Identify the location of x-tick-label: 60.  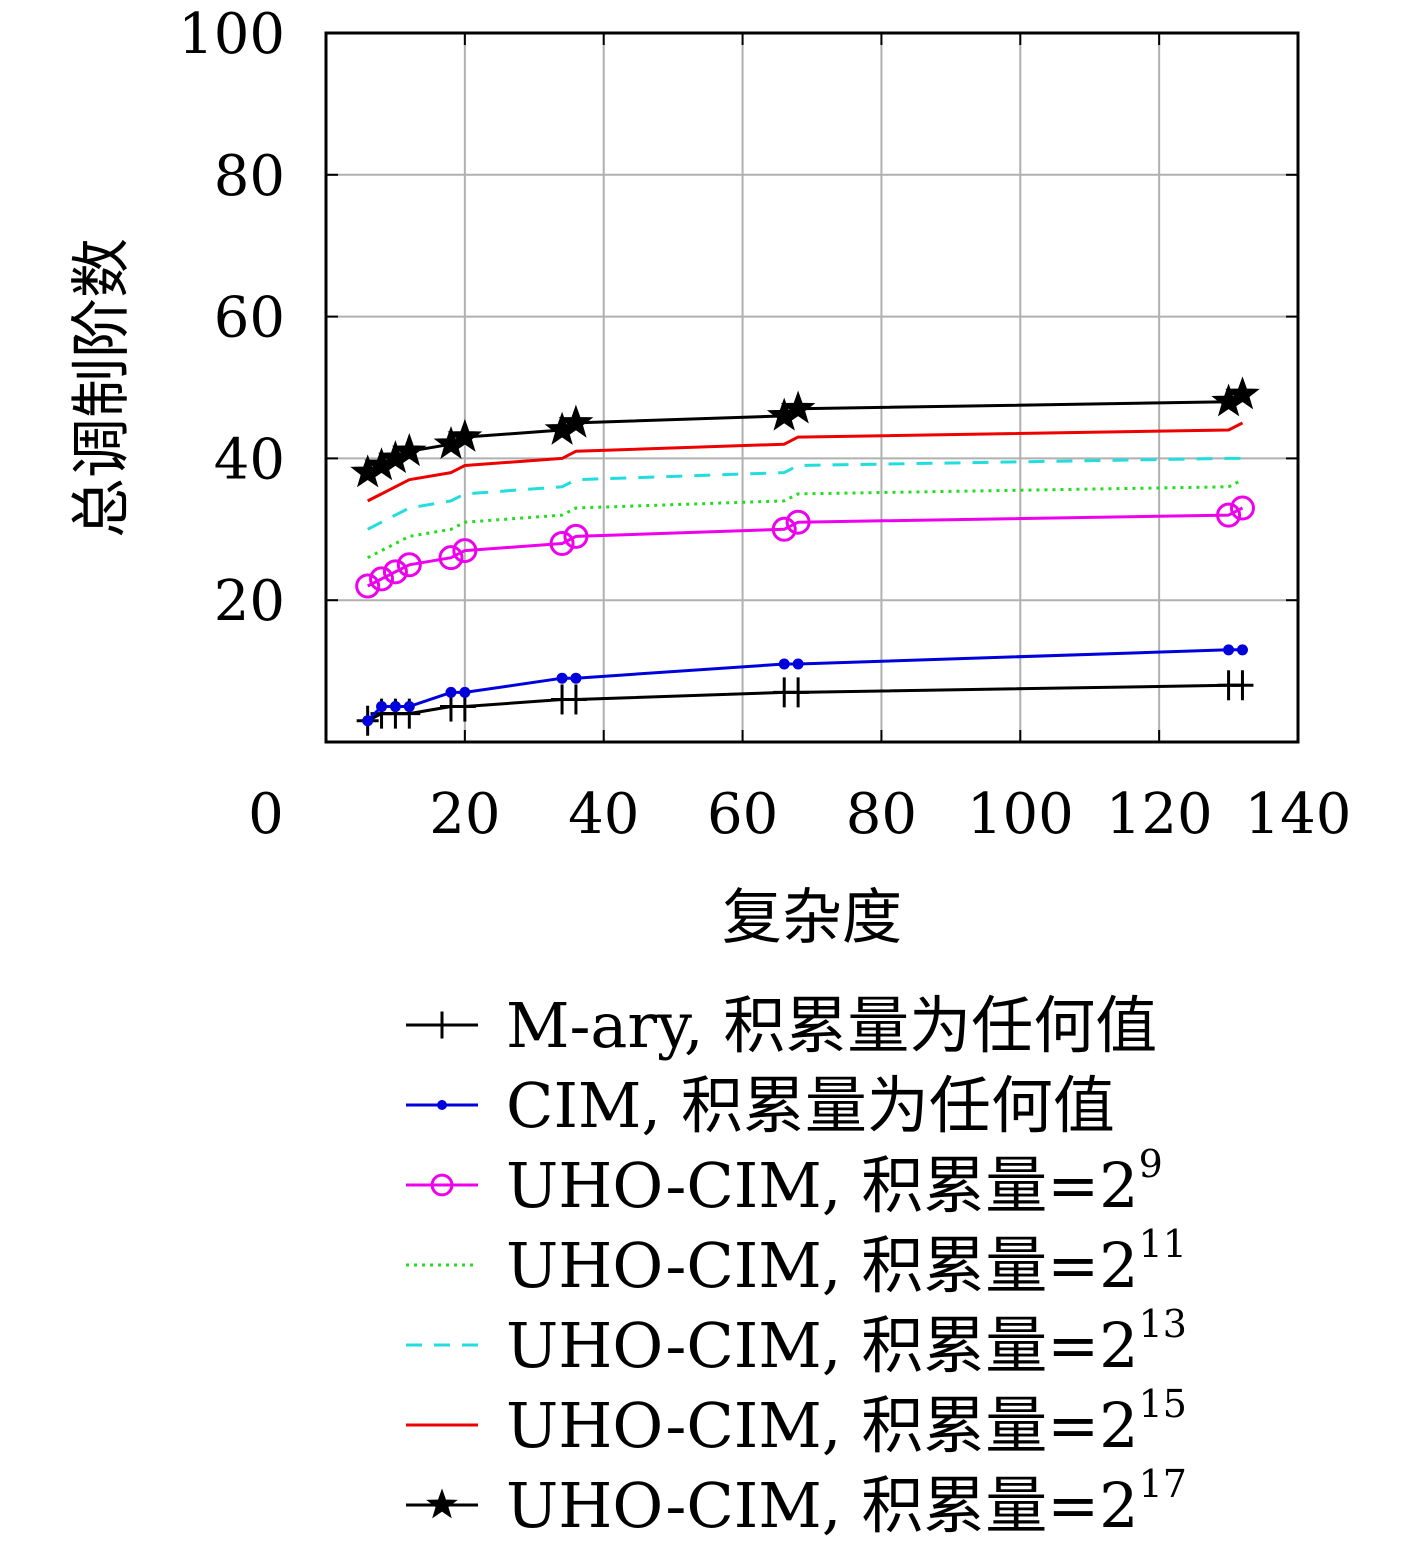
(742, 814).